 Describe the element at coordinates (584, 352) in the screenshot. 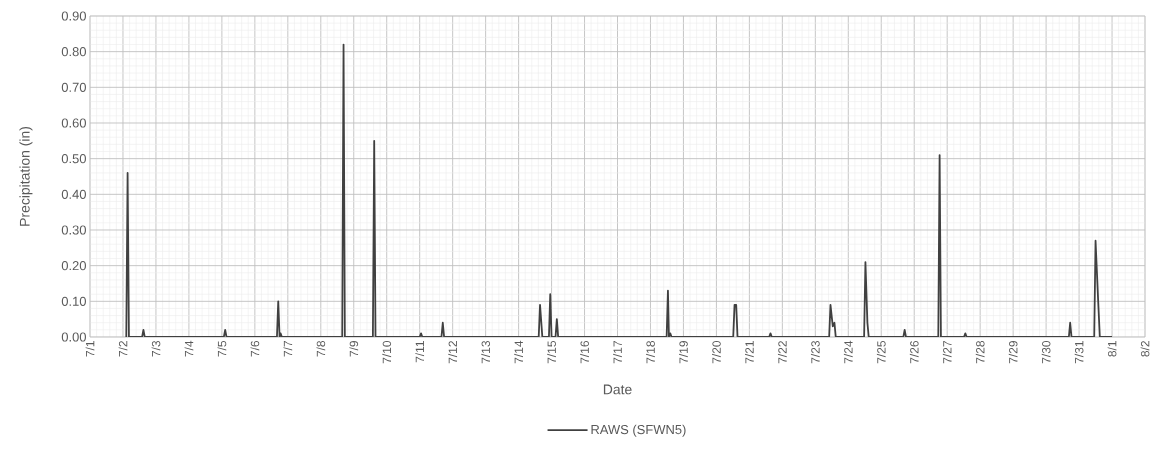

I see `x-tick-label: 7/16` at that location.